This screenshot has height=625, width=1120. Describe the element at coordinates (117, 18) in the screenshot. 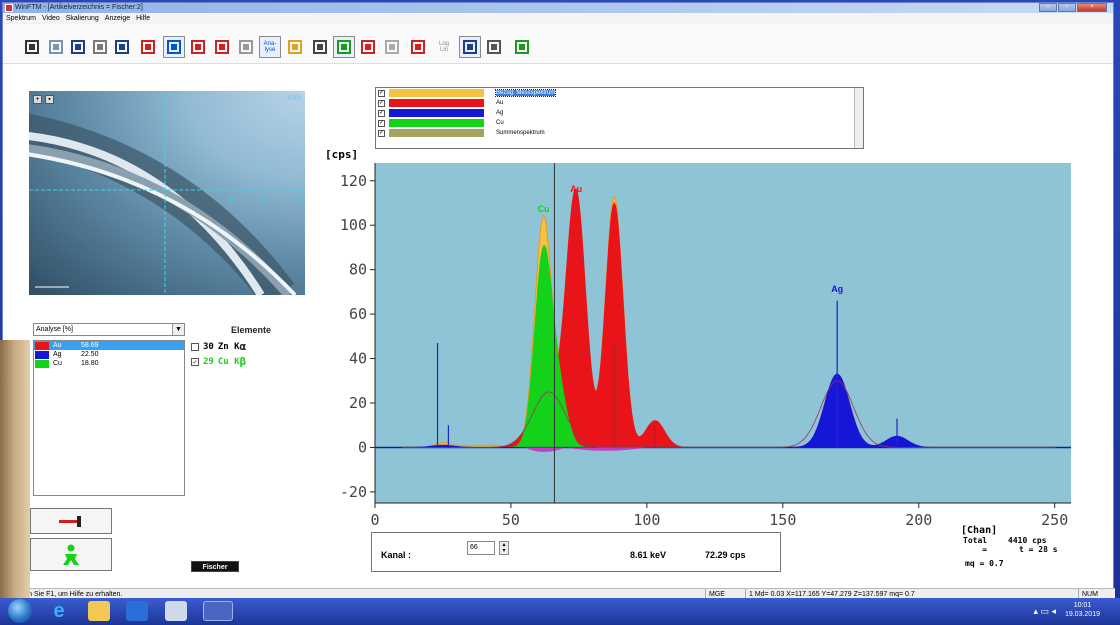

I see `menu-anzeige: Anzeige` at that location.